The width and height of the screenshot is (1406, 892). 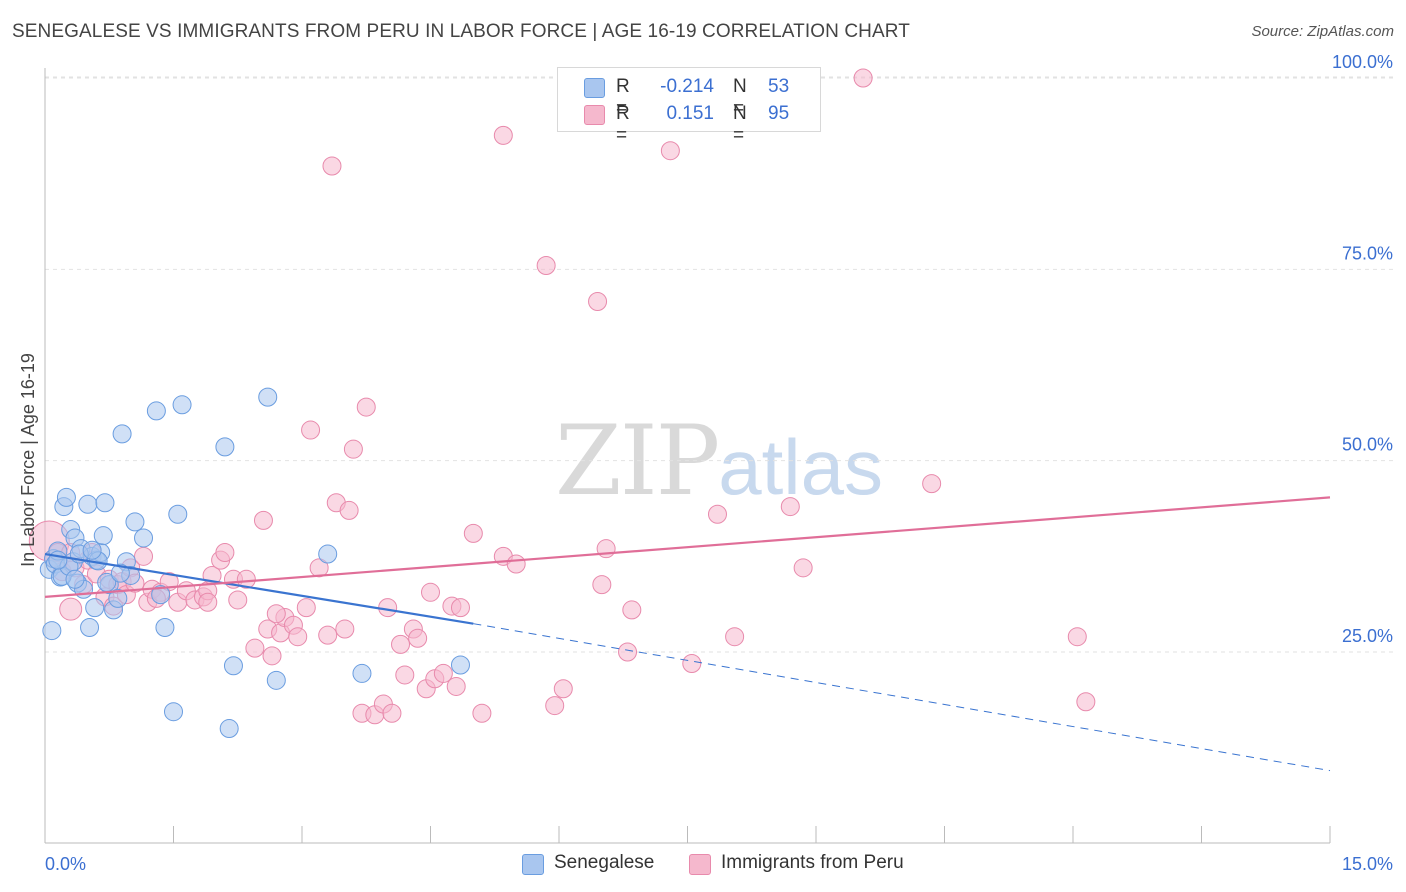 I want to click on trend-line-senegalese-extension, so click(x=902, y=697).